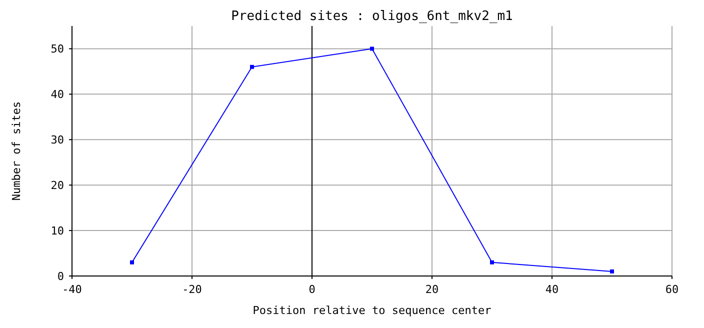  I want to click on x-tick-label: -40, so click(72, 289).